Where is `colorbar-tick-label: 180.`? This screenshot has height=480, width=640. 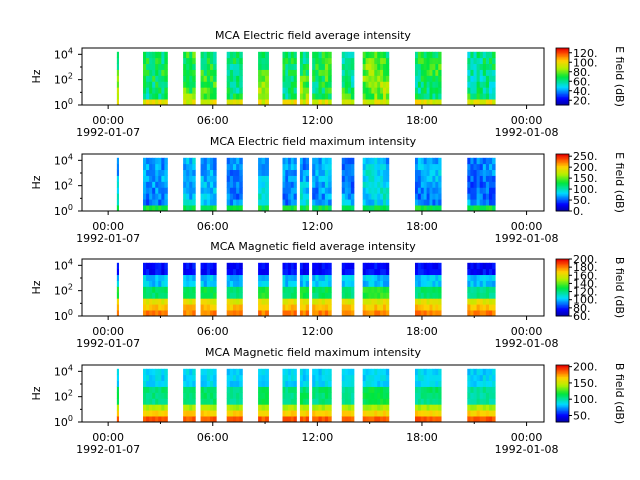 colorbar-tick-label: 180. is located at coordinates (585, 267).